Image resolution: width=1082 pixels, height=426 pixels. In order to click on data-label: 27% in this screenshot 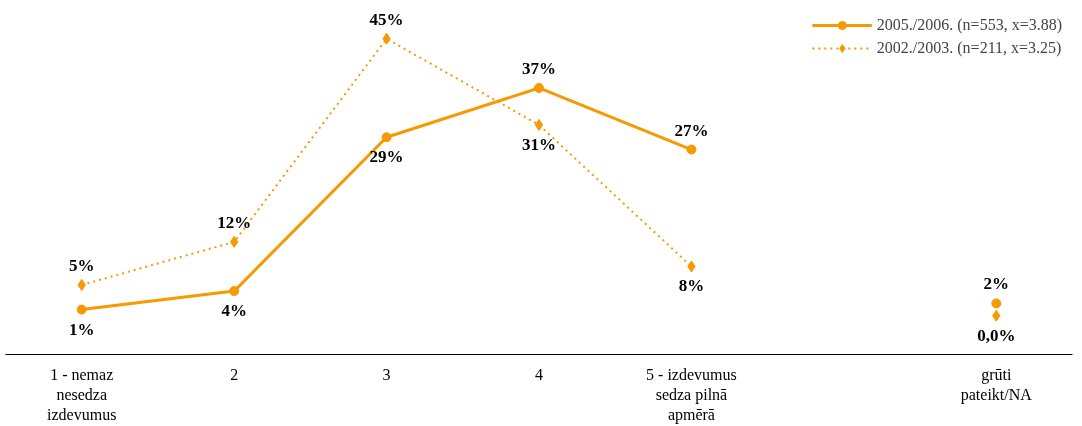, I will do `click(691, 130)`.